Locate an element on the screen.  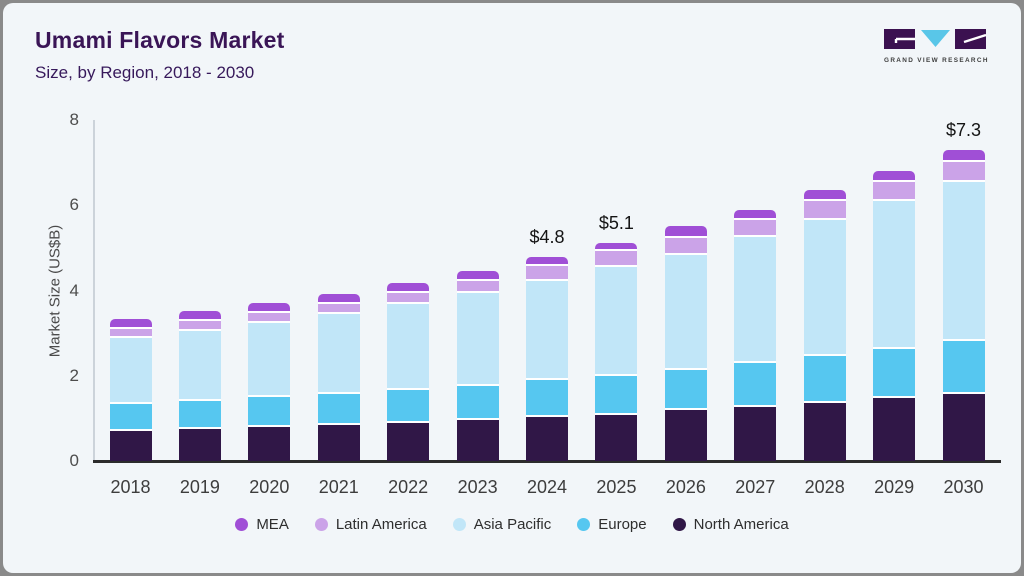
x-axis-label: 2026 is located at coordinates (685, 487).